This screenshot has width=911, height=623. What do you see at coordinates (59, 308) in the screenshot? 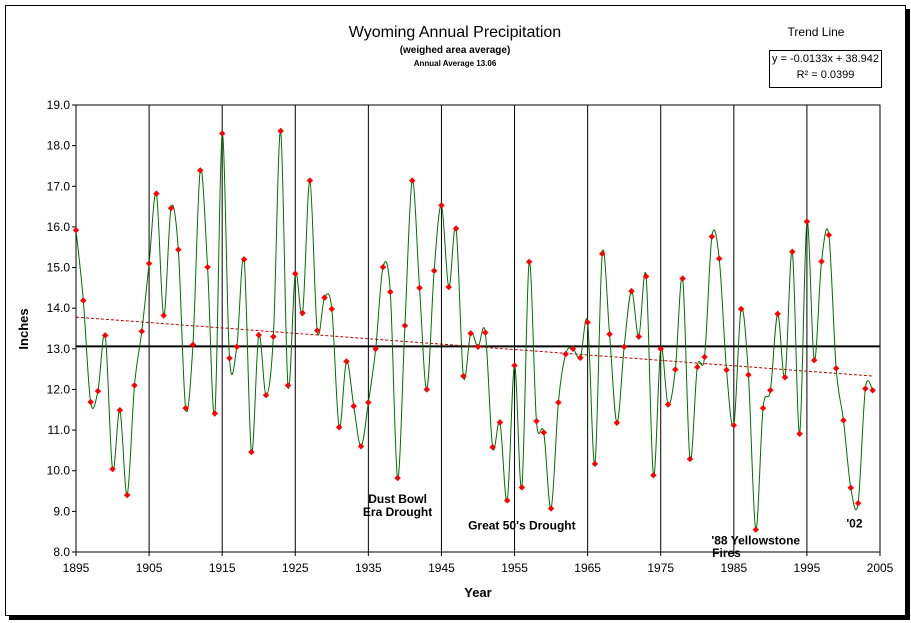
I see `y-tick-label: 14.0` at bounding box center [59, 308].